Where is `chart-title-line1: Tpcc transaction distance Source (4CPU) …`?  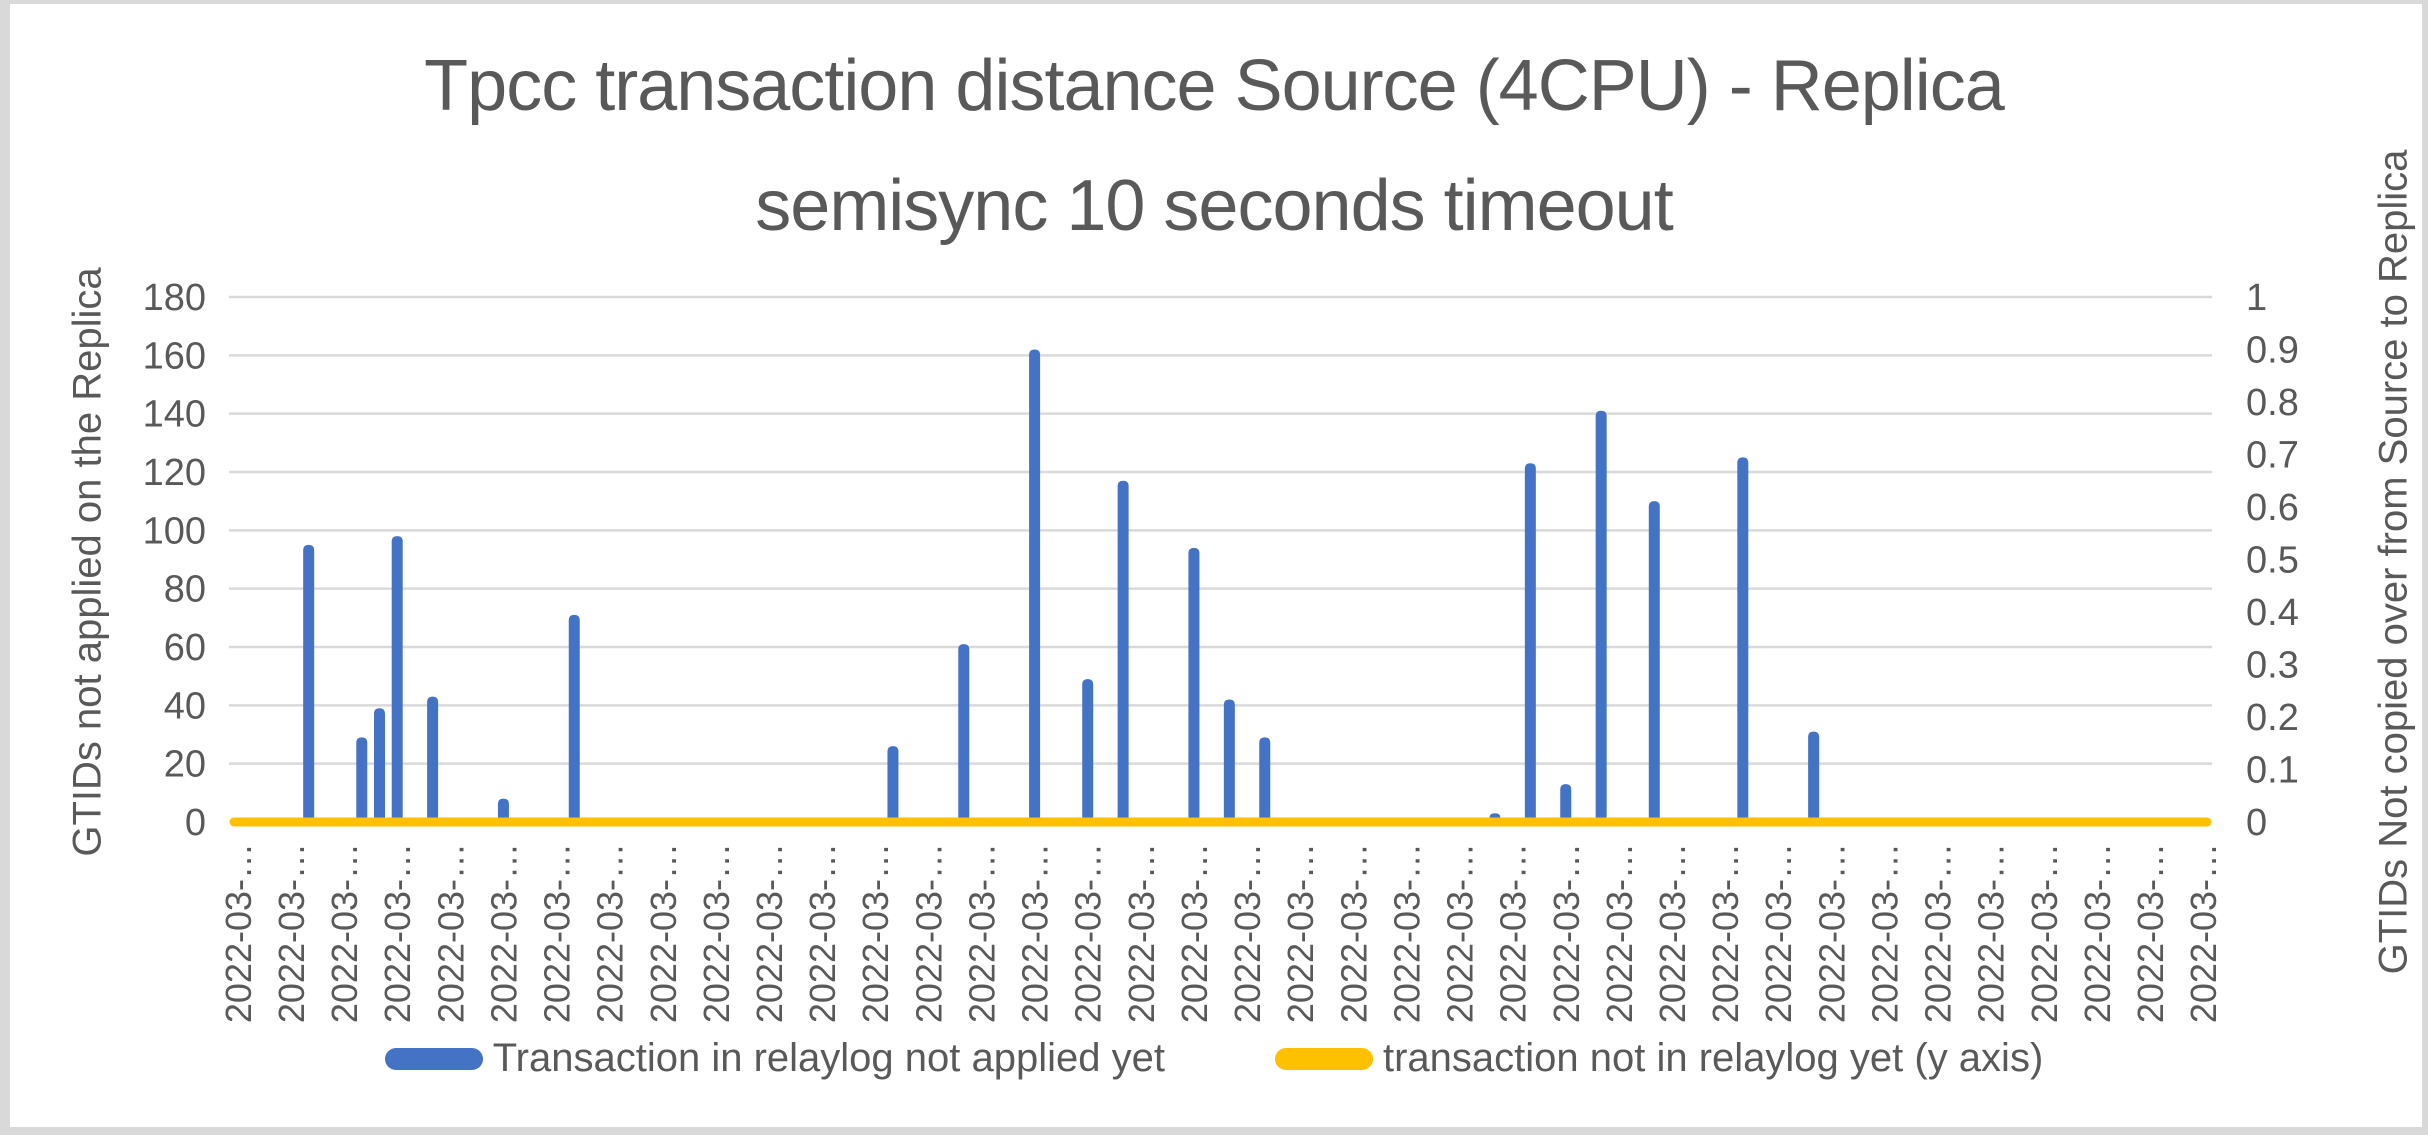 chart-title-line1: Tpcc transaction distance Source (4CPU) … is located at coordinates (1214, 86).